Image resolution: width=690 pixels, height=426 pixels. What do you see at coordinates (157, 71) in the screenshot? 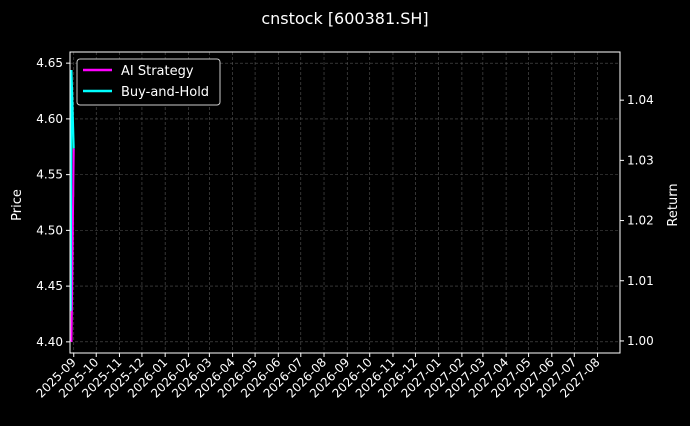
I see `legend-label: AI Strategy` at bounding box center [157, 71].